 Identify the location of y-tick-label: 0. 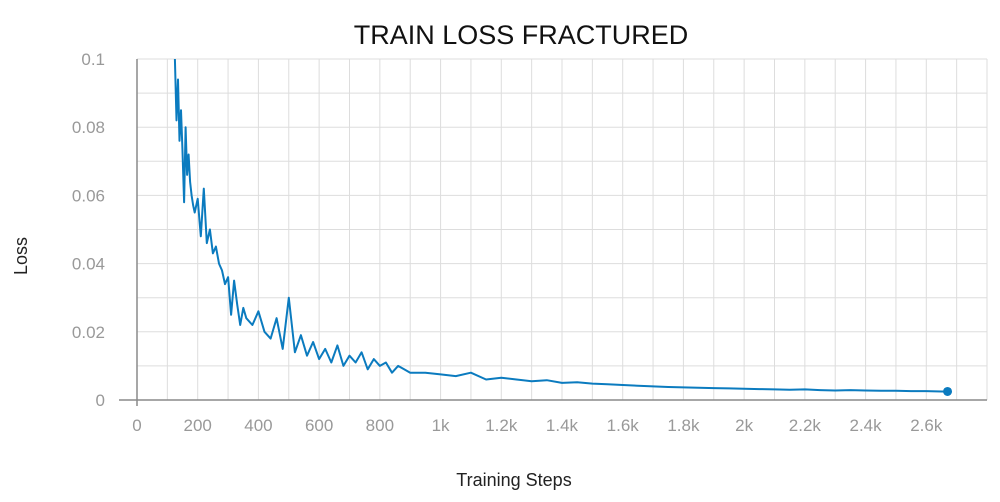
(100, 400).